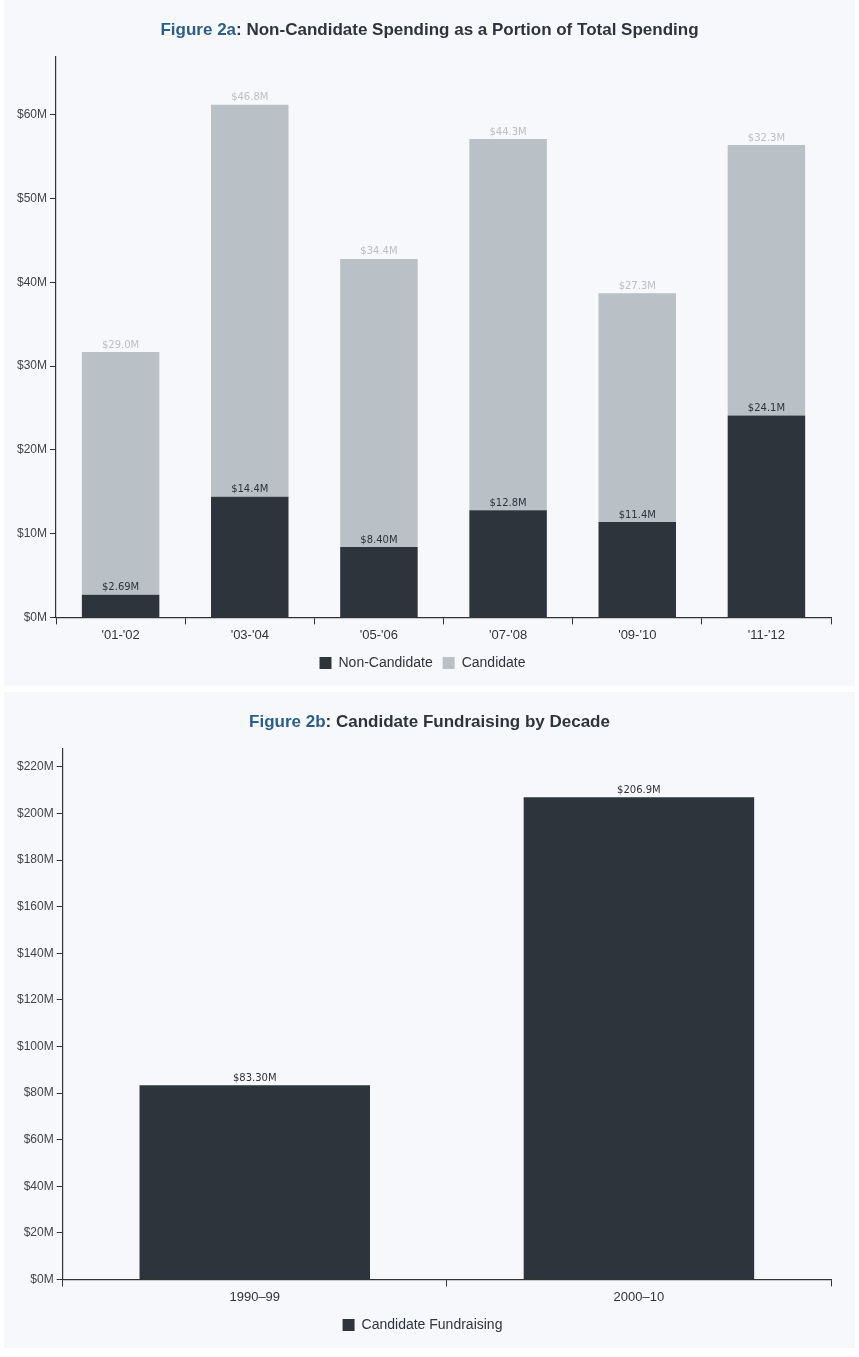 The width and height of the screenshot is (859, 1357). What do you see at coordinates (120, 587) in the screenshot?
I see `data-label: $2.69M` at bounding box center [120, 587].